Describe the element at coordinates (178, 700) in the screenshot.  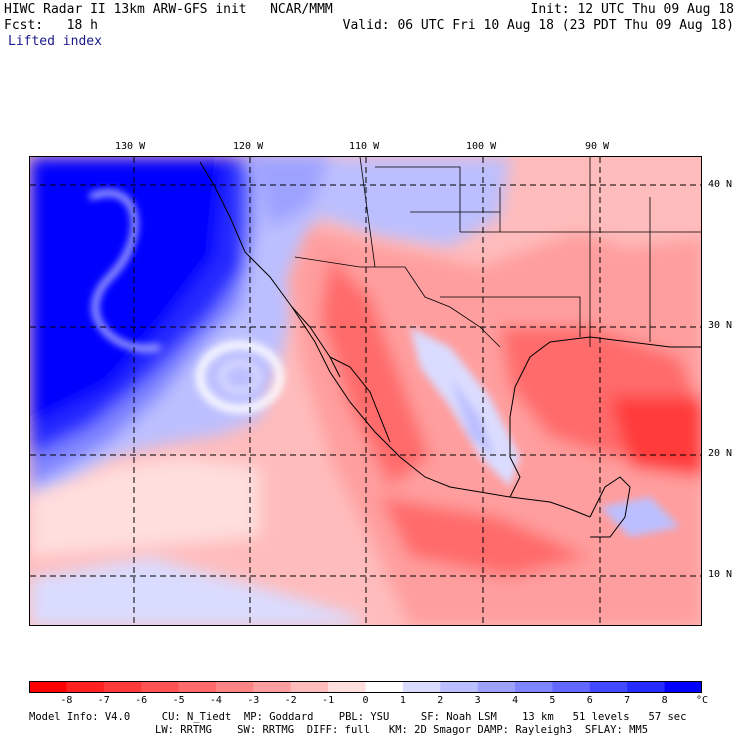
I see `colorbar-tick-label: -5` at that location.